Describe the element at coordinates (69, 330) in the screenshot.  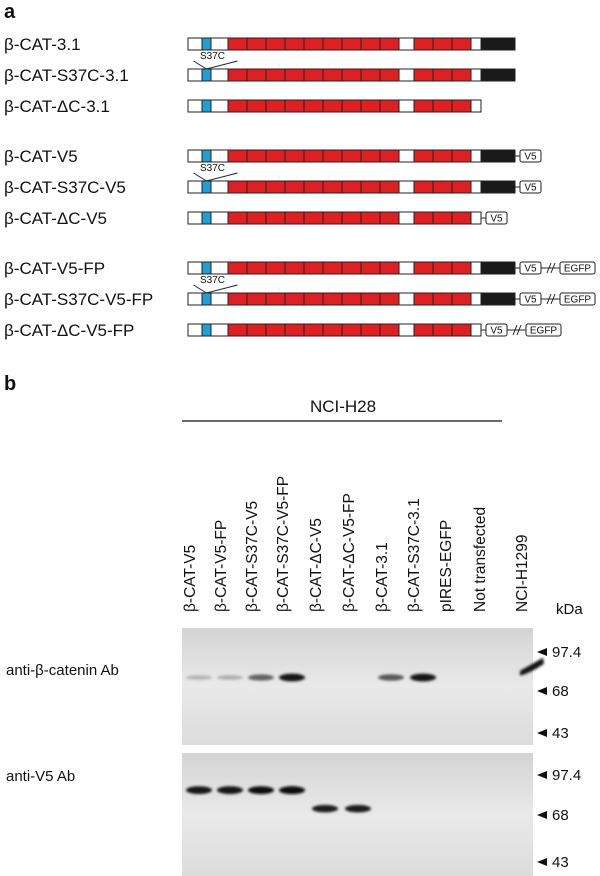
I see `construct-name: β-CAT-ΔC-V5-FP` at that location.